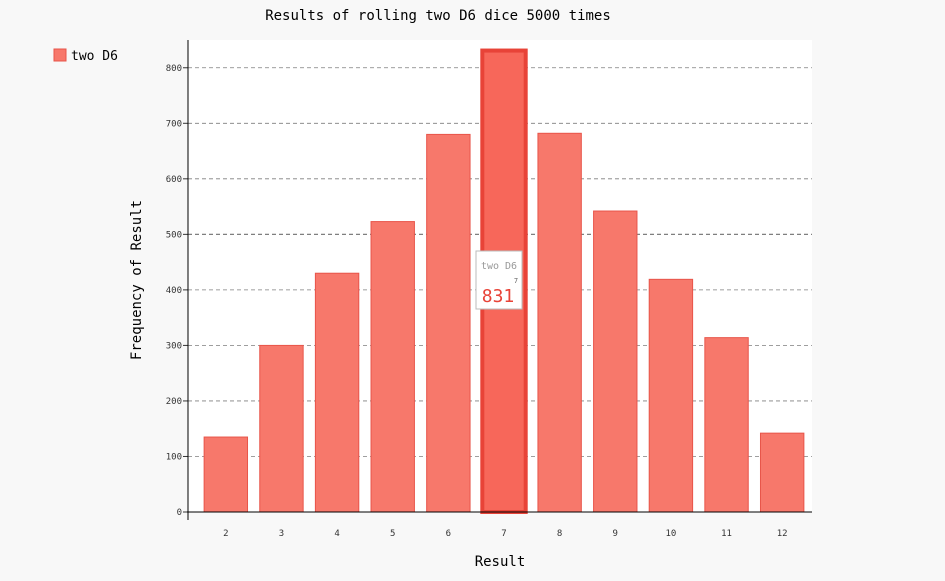 The width and height of the screenshot is (945, 581). What do you see at coordinates (94, 56) in the screenshot?
I see `legend-label: two D6` at bounding box center [94, 56].